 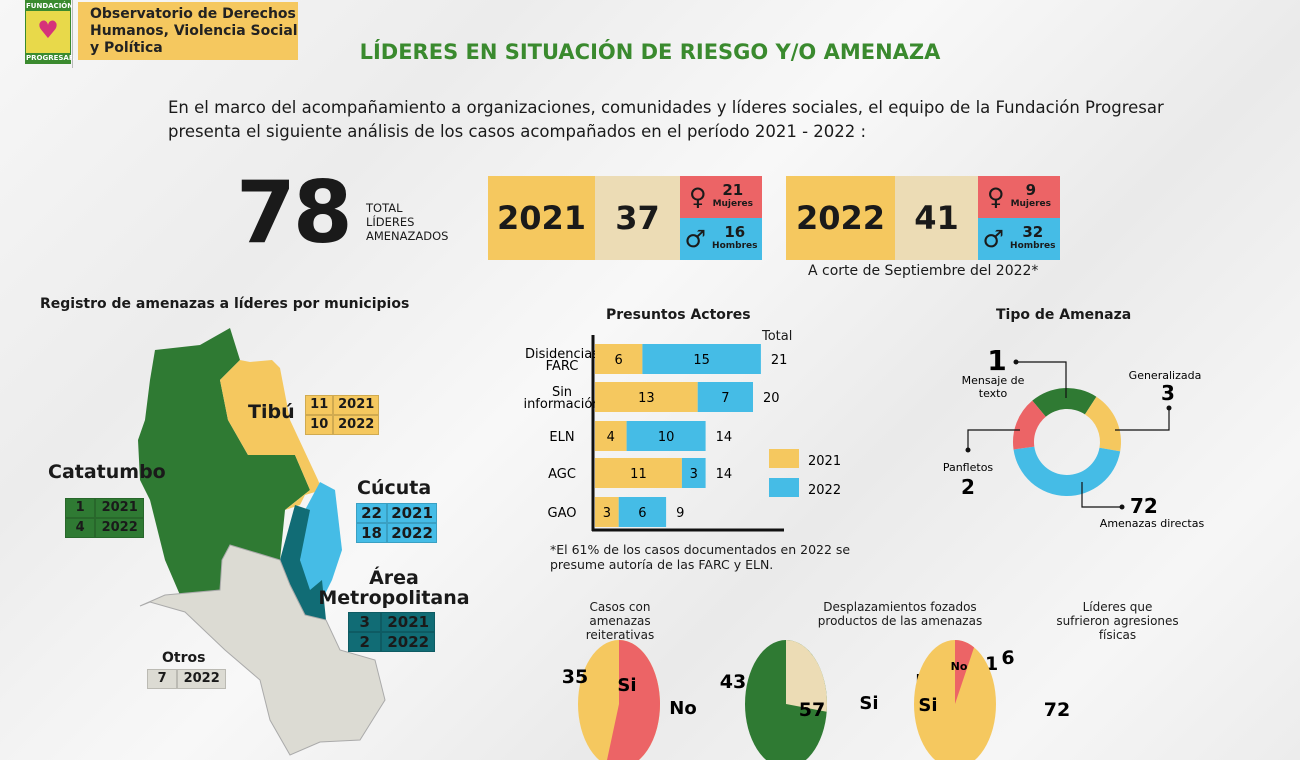 I want to click on legend-label: 2022, so click(x=824, y=490).